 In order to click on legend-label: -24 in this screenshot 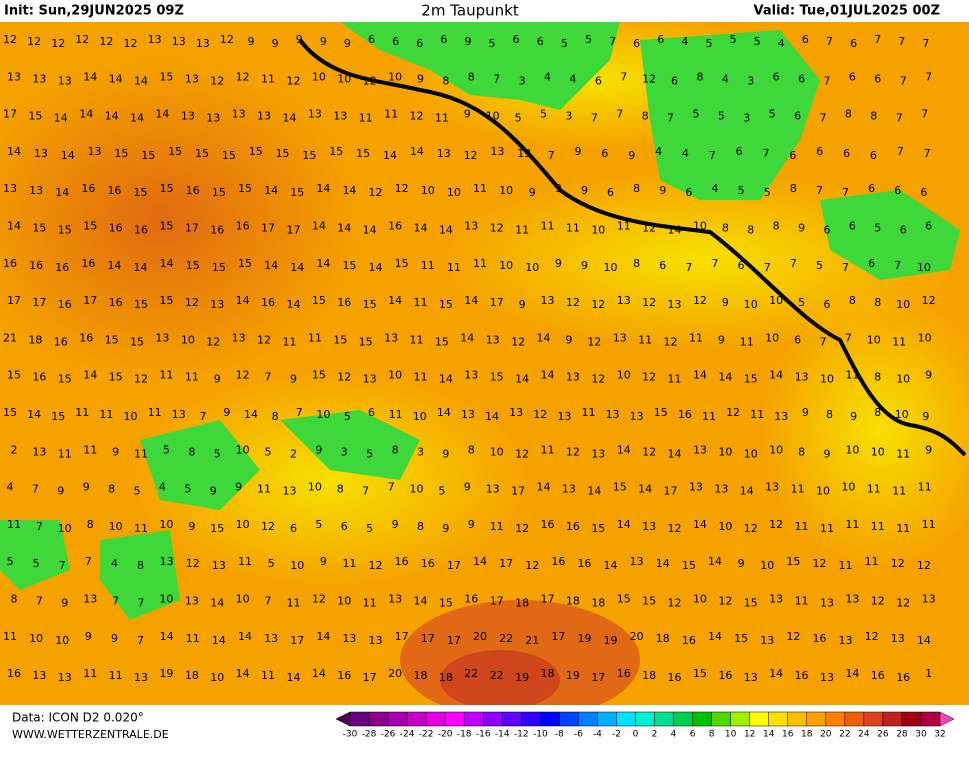, I will do `click(407, 735)`.